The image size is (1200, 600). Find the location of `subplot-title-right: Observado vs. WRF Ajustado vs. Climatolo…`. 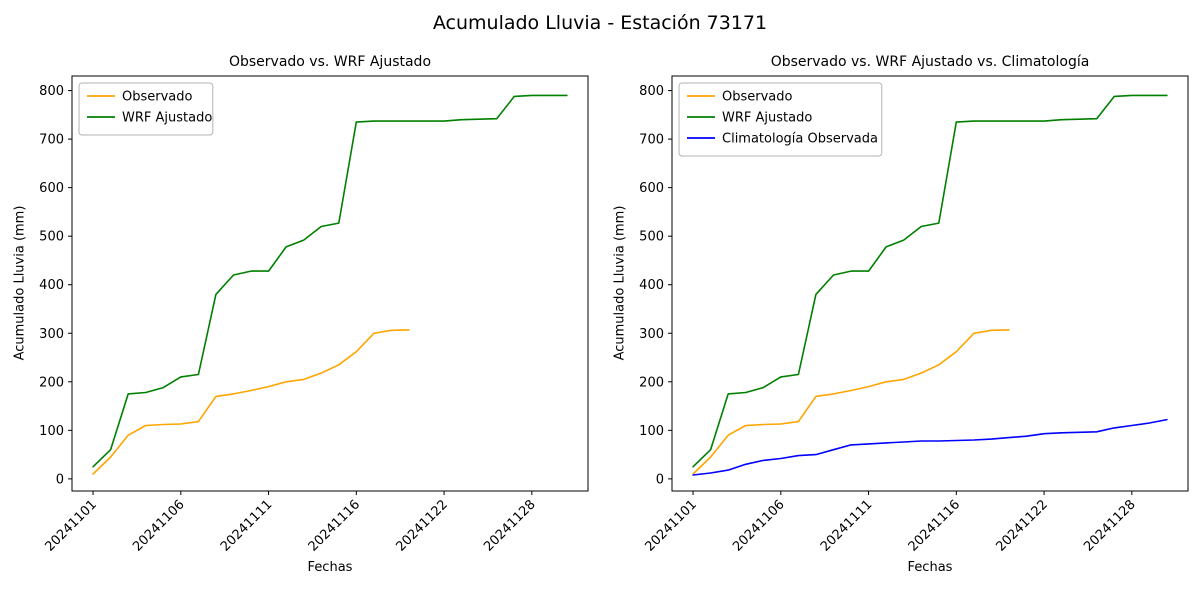

subplot-title-right: Observado vs. WRF Ajustado vs. Climatolo… is located at coordinates (930, 62).